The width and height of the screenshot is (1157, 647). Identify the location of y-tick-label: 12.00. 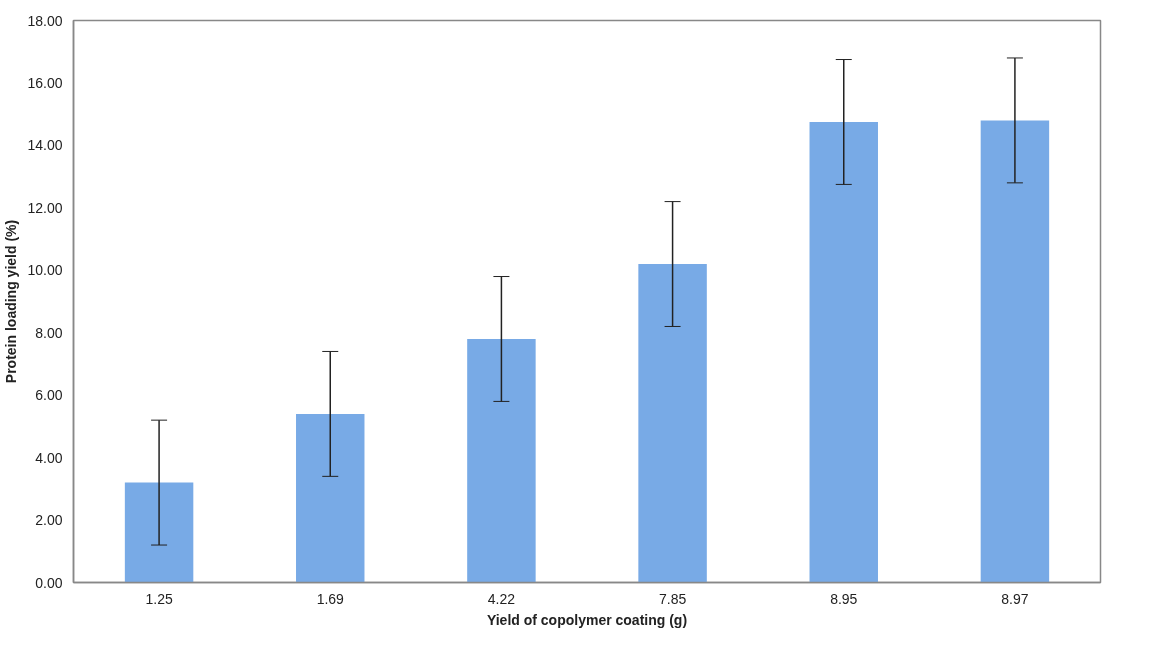
(45, 207).